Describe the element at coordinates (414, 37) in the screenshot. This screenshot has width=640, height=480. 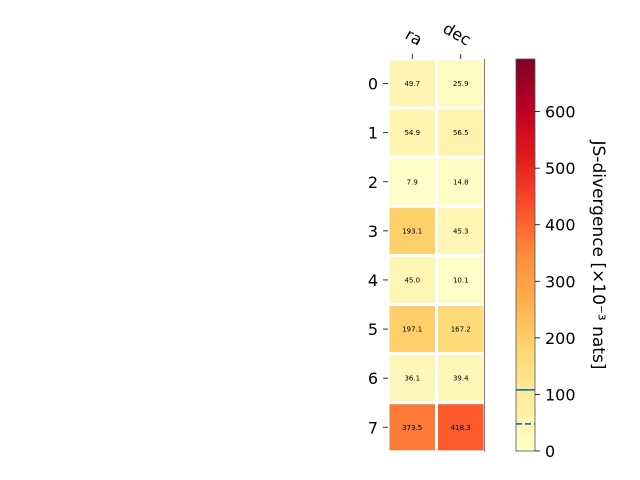
I see `column-tick-label: ra` at that location.